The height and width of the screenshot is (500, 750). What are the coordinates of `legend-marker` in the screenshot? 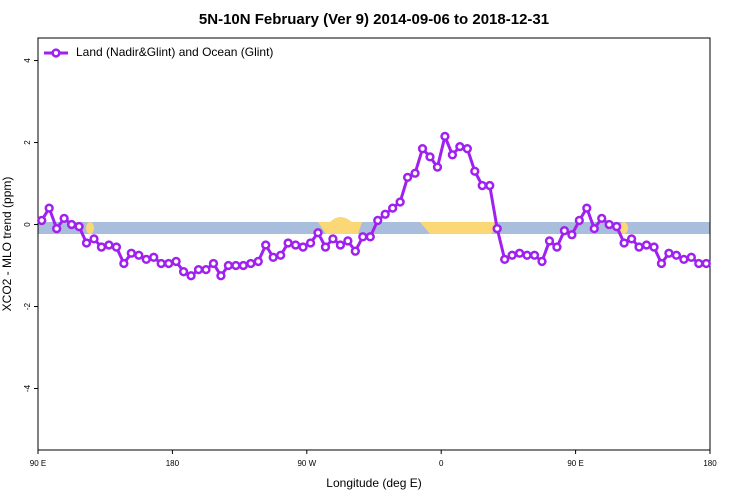 It's located at (56, 53).